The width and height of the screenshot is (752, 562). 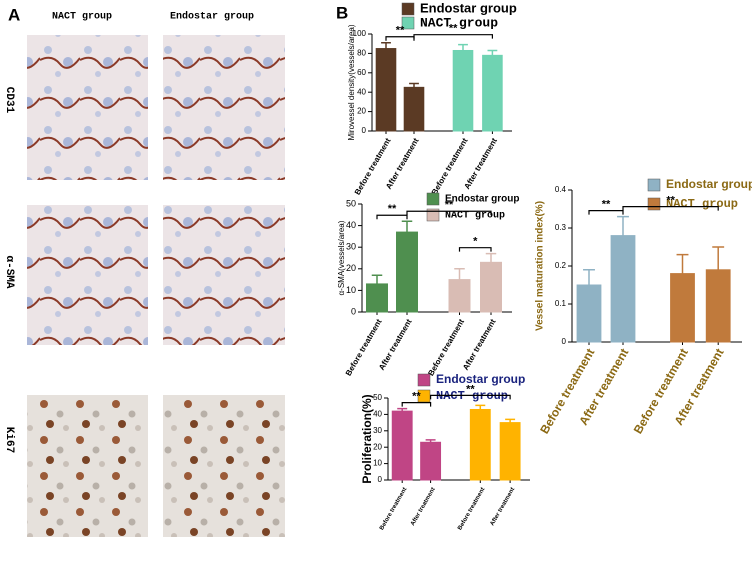 I want to click on y-tick-label: 0.4, so click(x=561, y=189).